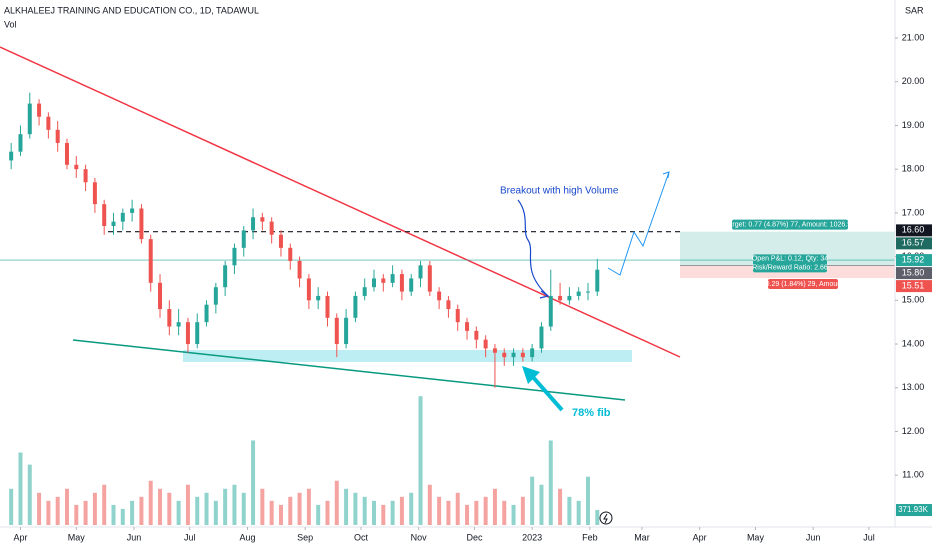 This screenshot has width=932, height=555. Describe the element at coordinates (913, 81) in the screenshot. I see `y-tick-label: 20.00` at that location.